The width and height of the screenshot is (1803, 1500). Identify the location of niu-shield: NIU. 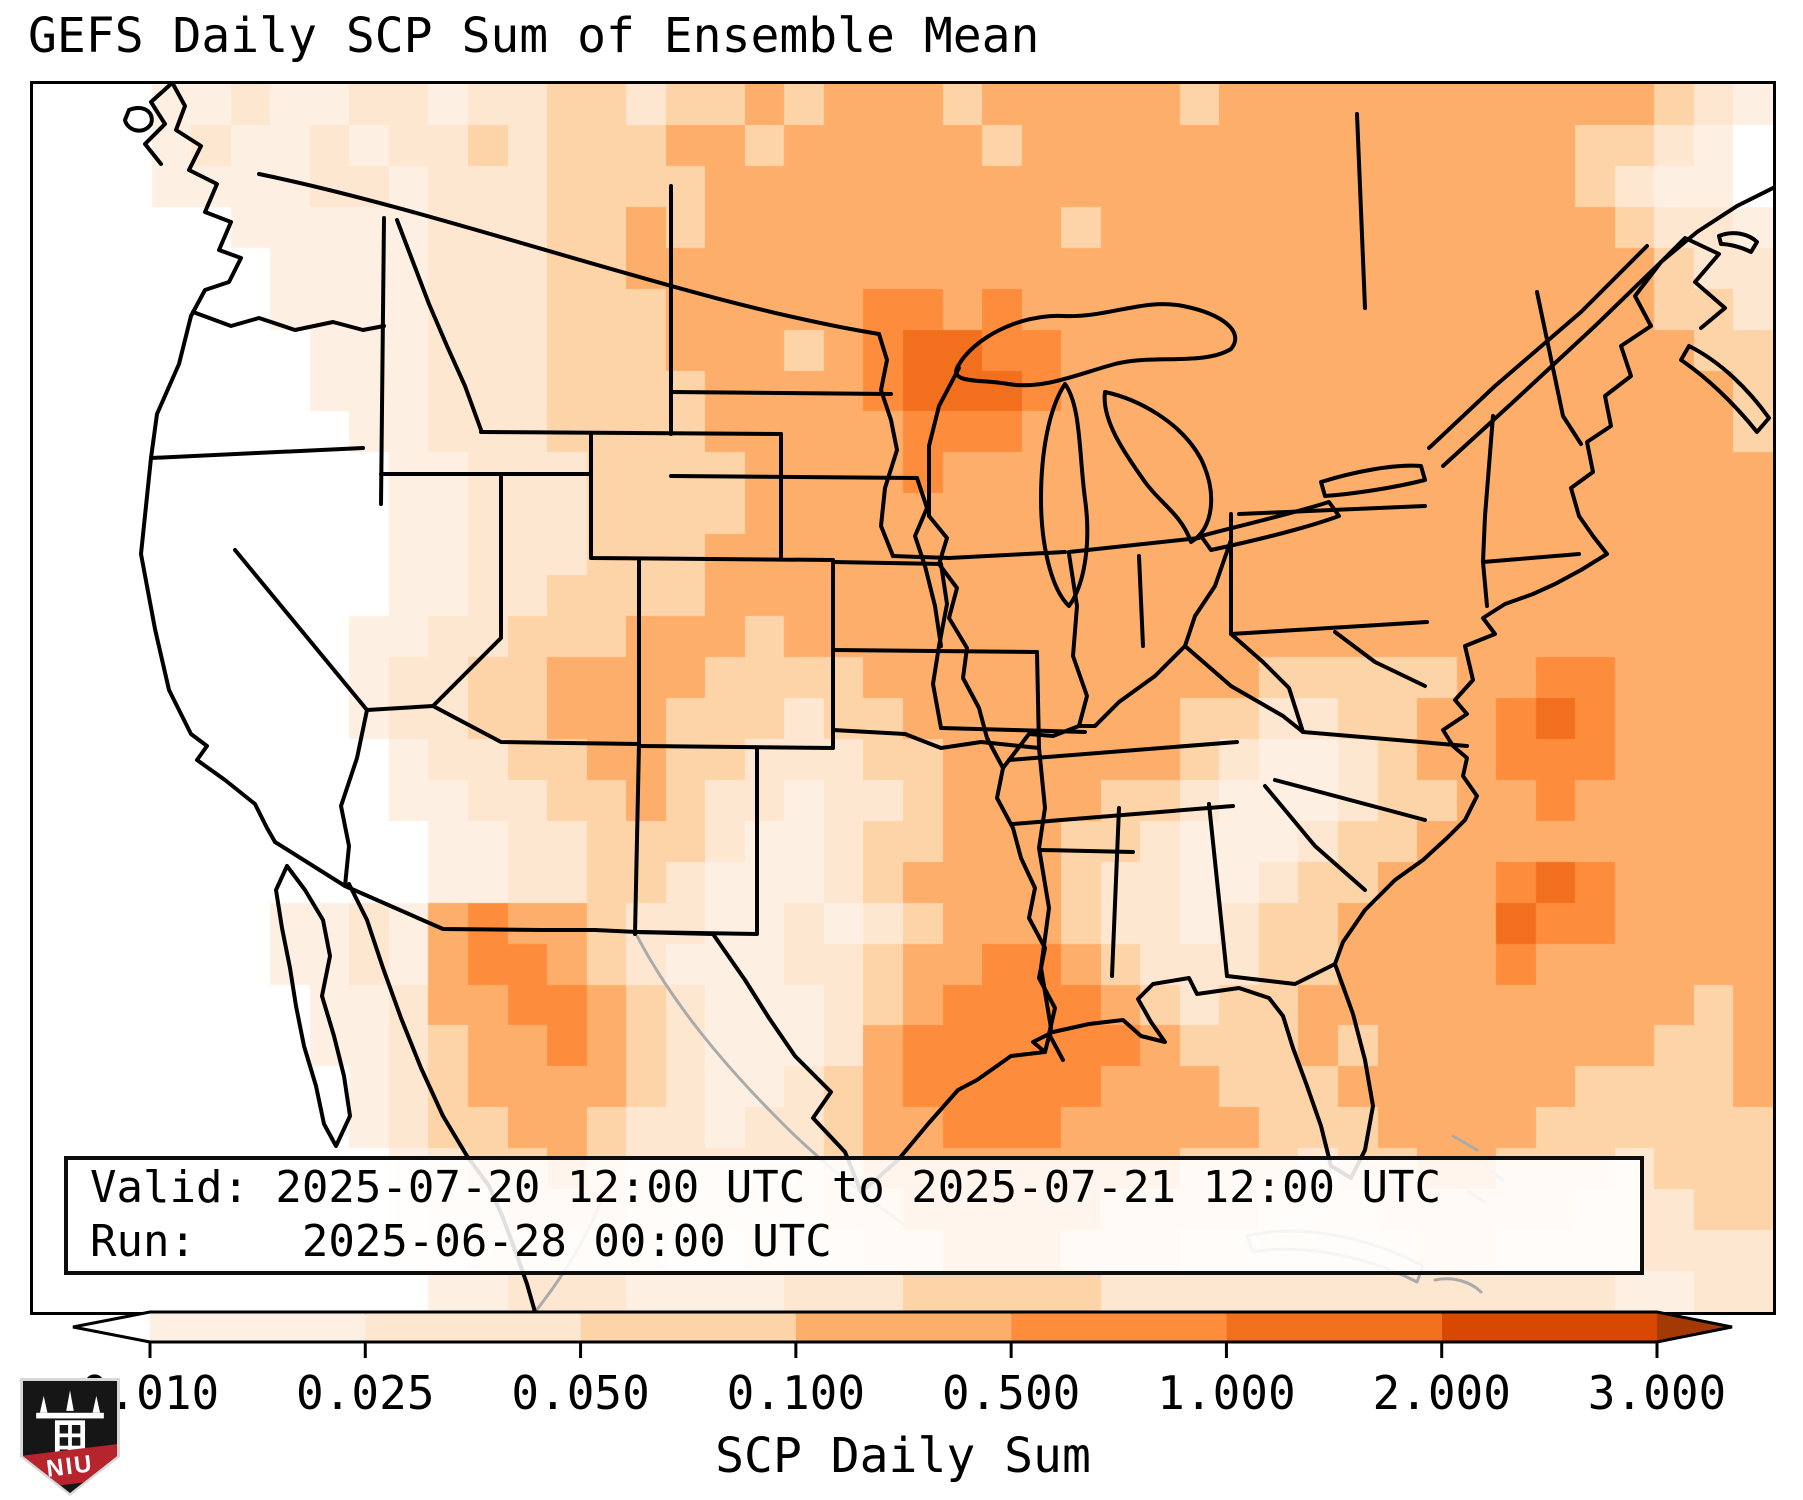
(70, 1437).